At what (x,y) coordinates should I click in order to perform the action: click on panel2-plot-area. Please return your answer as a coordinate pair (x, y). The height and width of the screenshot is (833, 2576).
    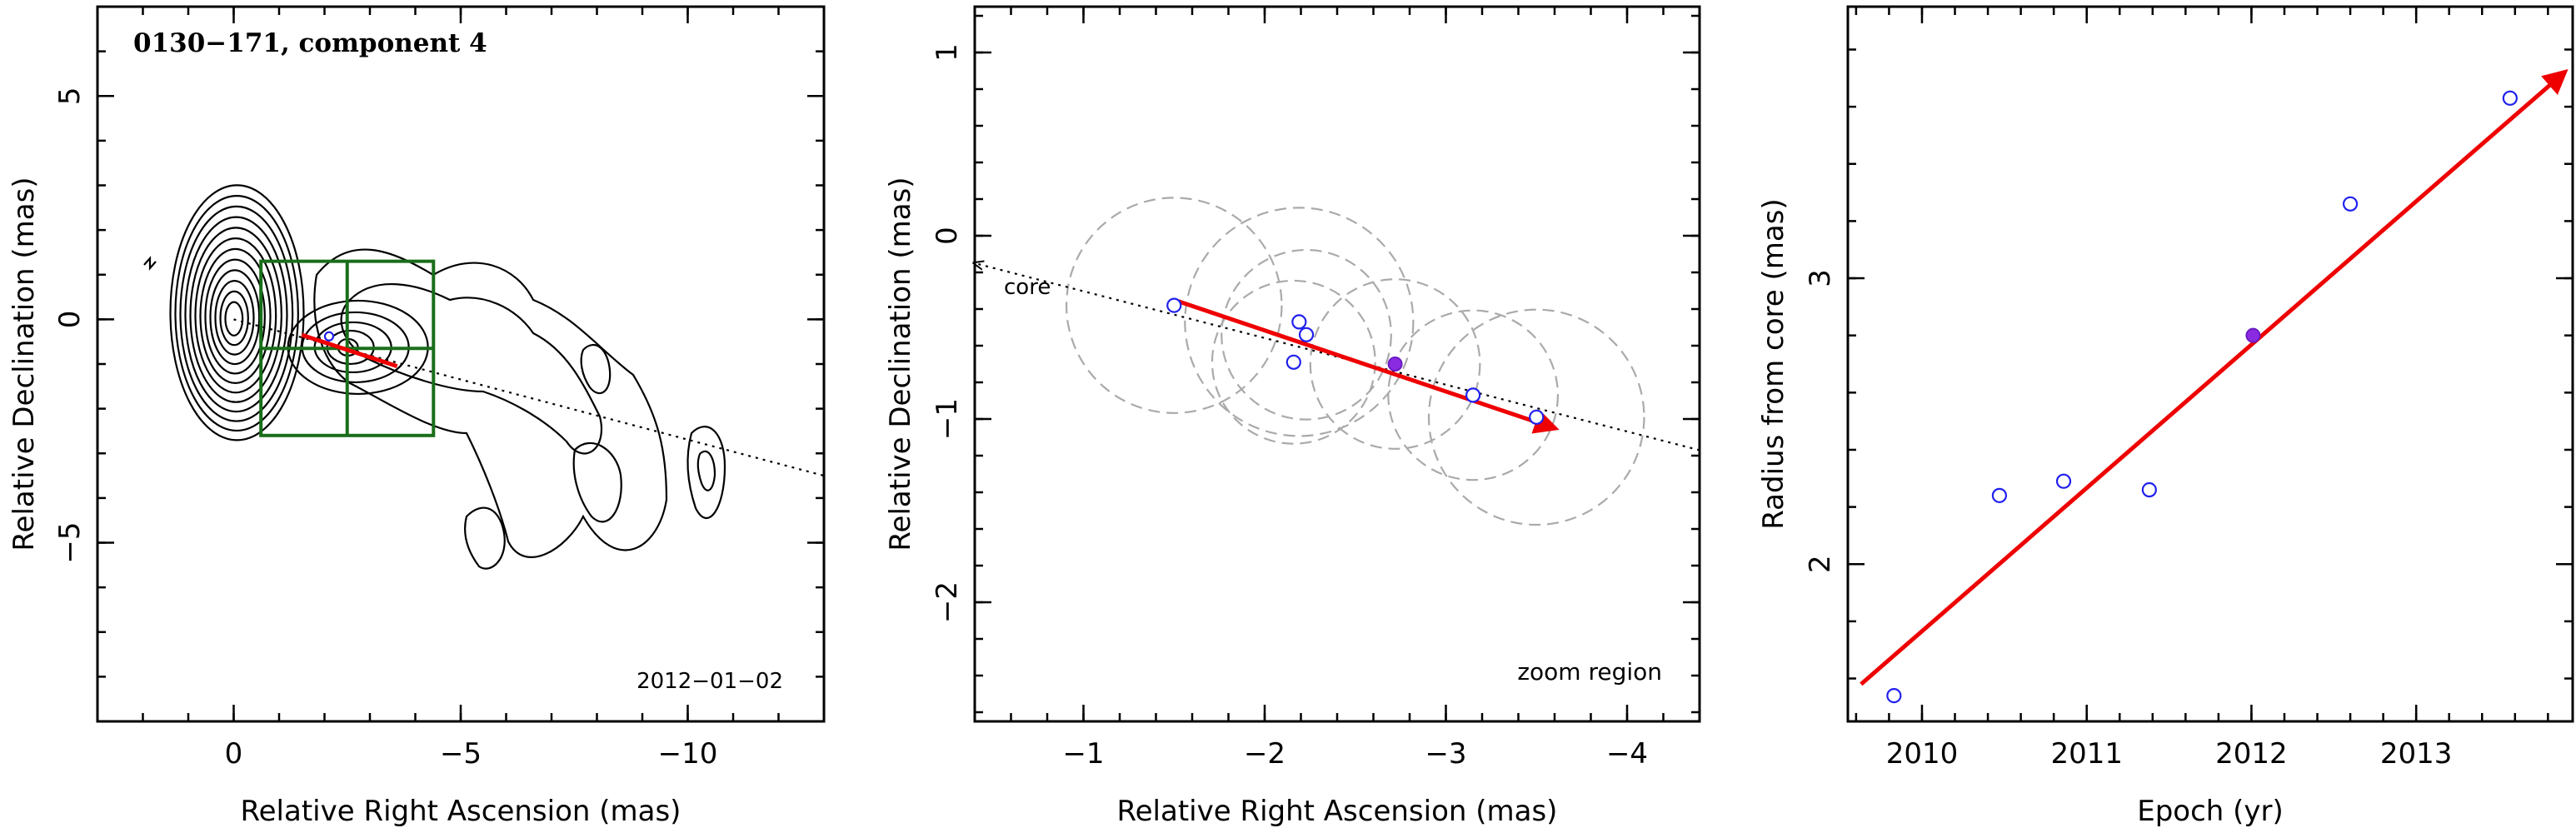
    Looking at the image, I should click on (1337, 361).